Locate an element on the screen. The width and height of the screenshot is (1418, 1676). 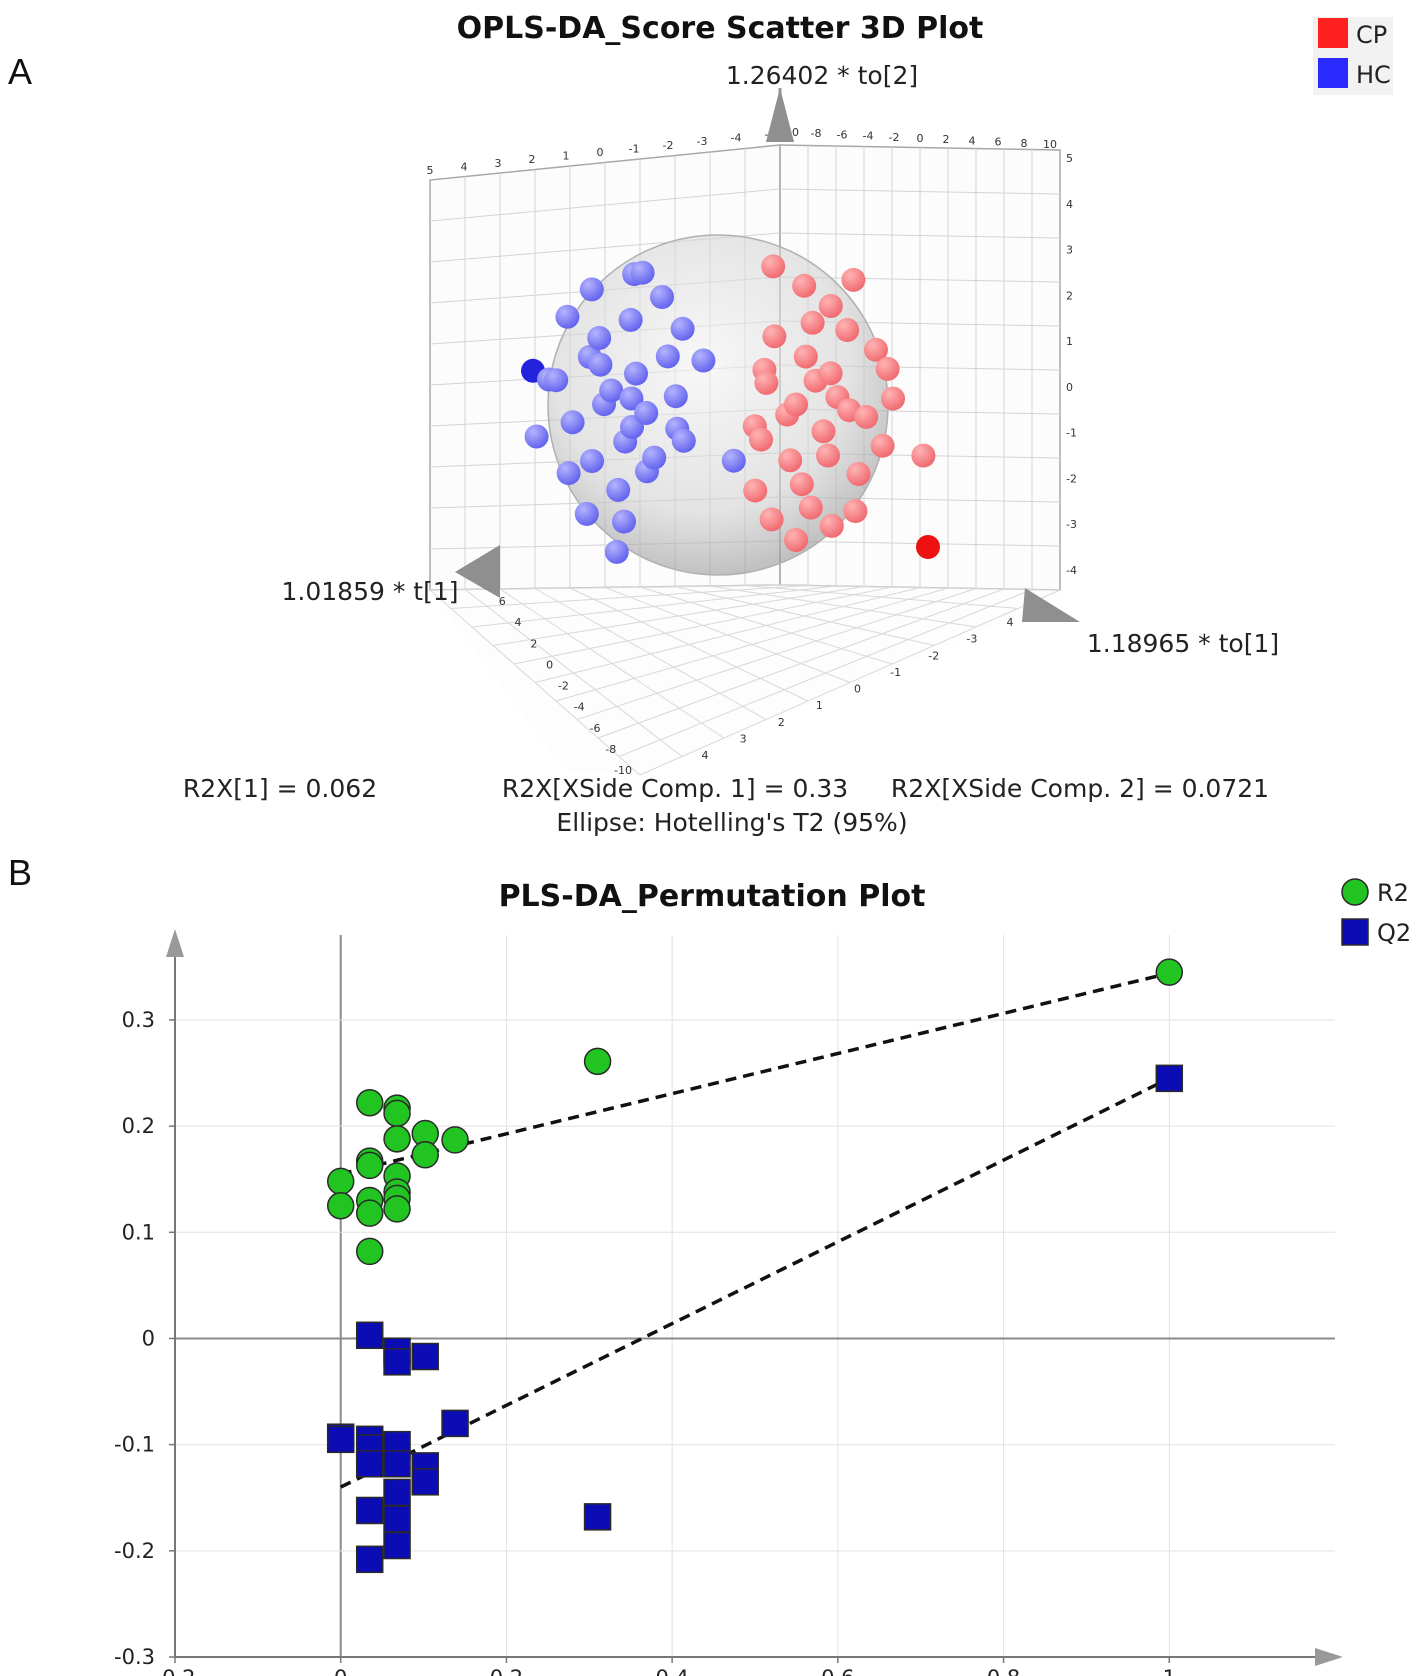
stat-r2x-side2: R2X[XSide Comp. 2] = 0.0721 is located at coordinates (1080, 788).